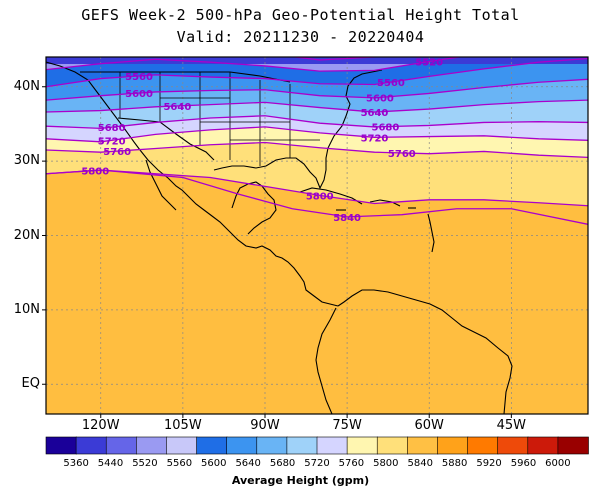 The image size is (601, 498). What do you see at coordinates (282, 463) in the screenshot?
I see `colorbar-level: 5680` at bounding box center [282, 463].